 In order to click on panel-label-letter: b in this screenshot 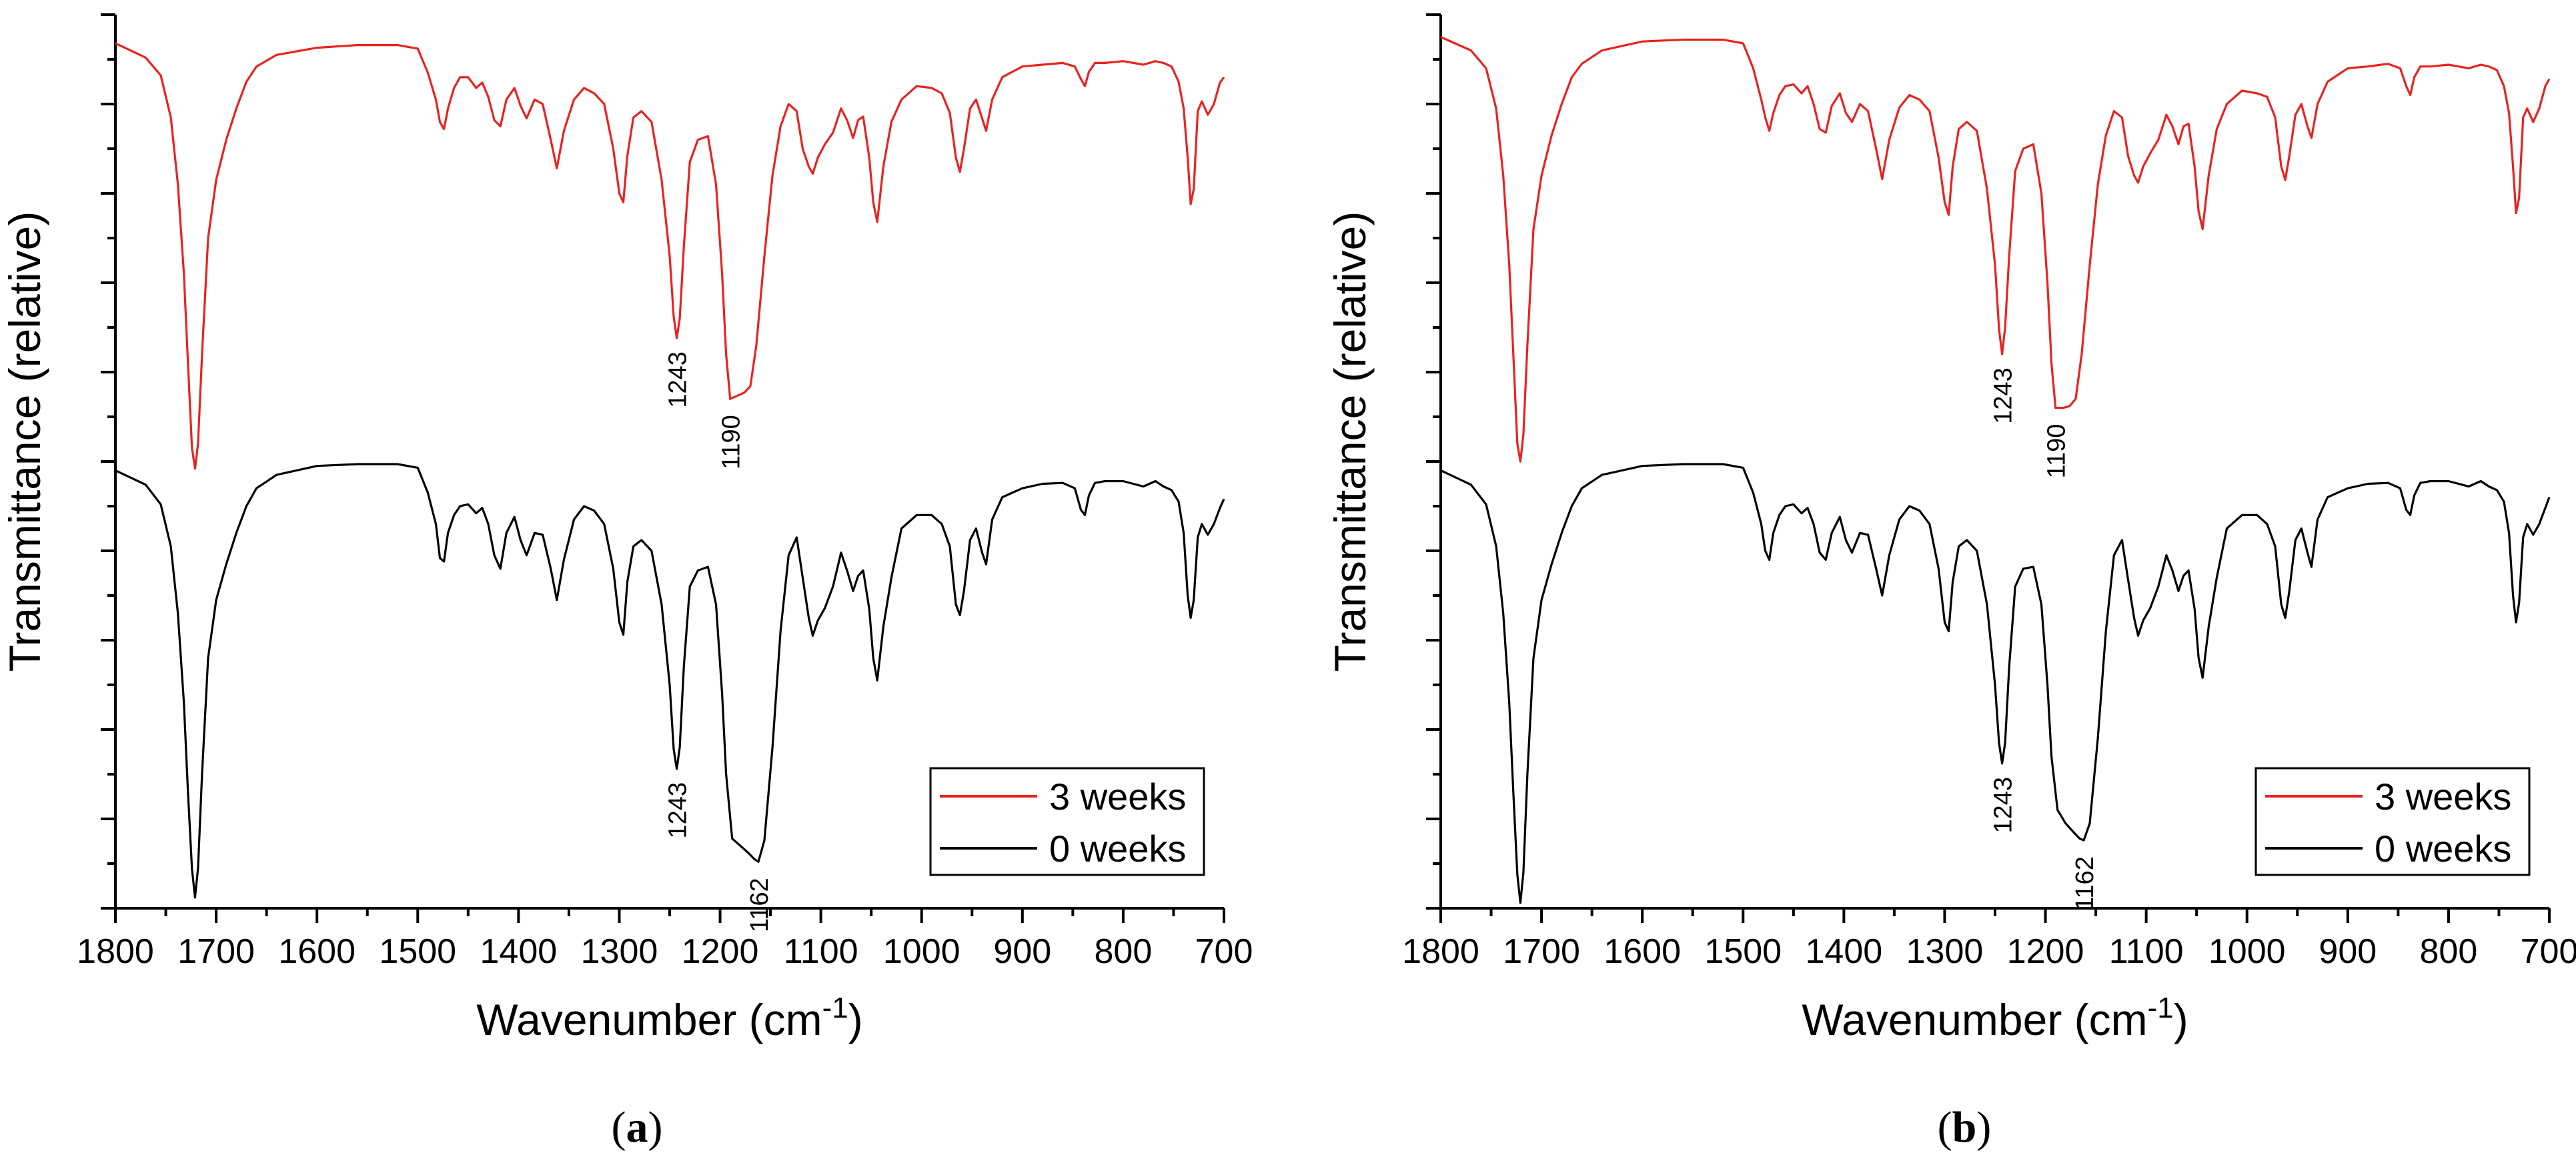, I will do `click(1965, 1127)`.